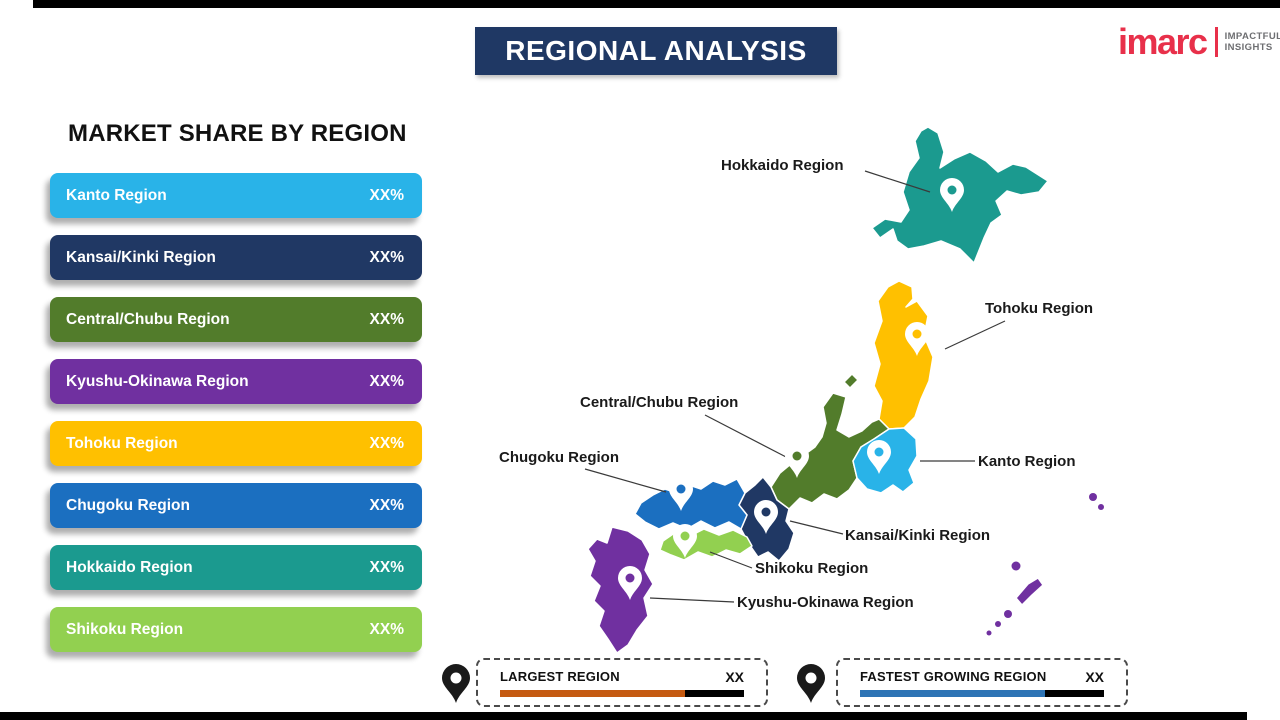  I want to click on region-label: Tohoku Region, so click(122, 443).